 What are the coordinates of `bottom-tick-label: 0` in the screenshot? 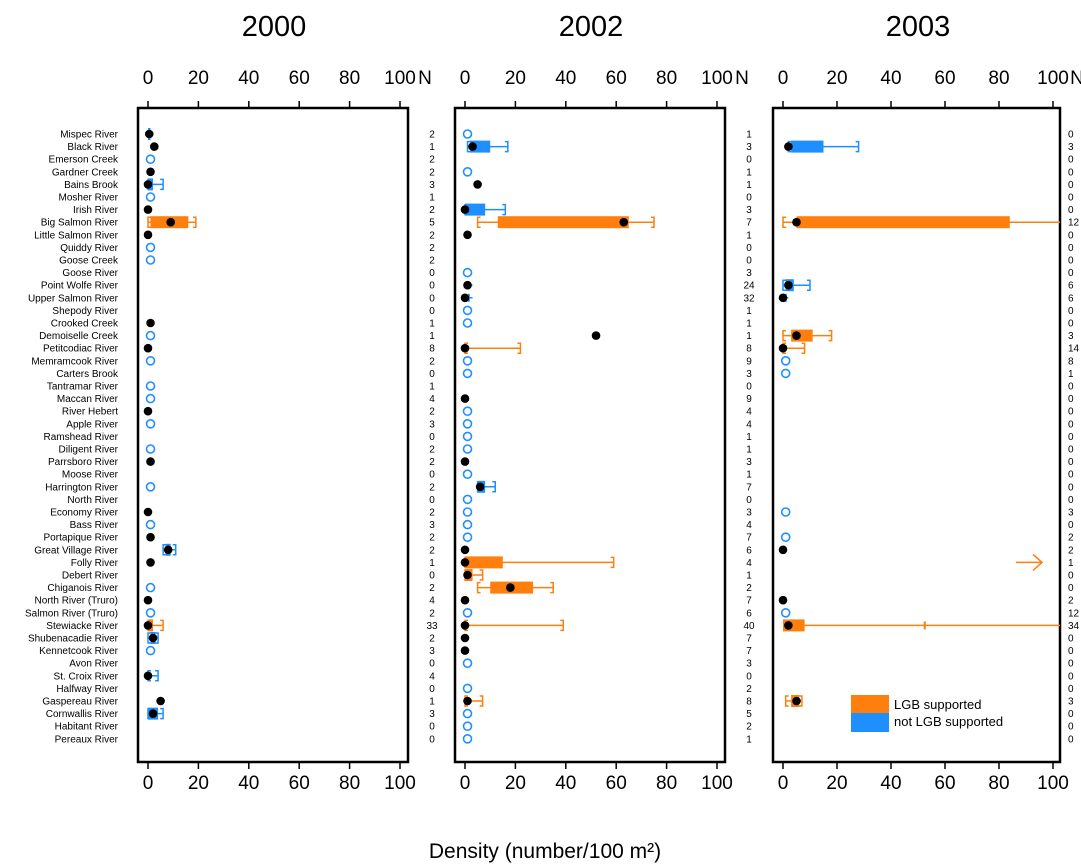 It's located at (783, 783).